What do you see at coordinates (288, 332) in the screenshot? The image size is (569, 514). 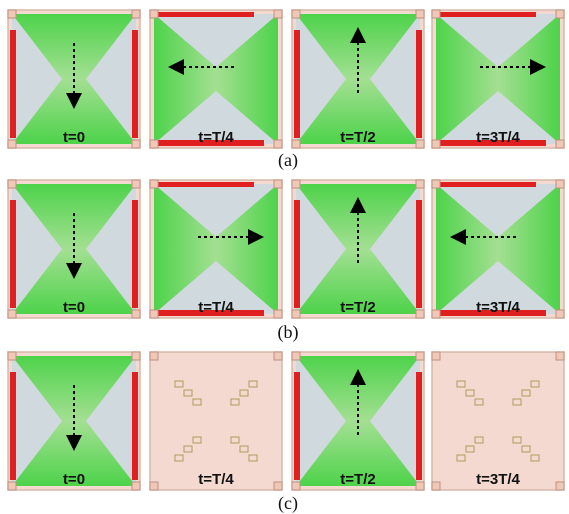 I see `row-caption: (b)` at bounding box center [288, 332].